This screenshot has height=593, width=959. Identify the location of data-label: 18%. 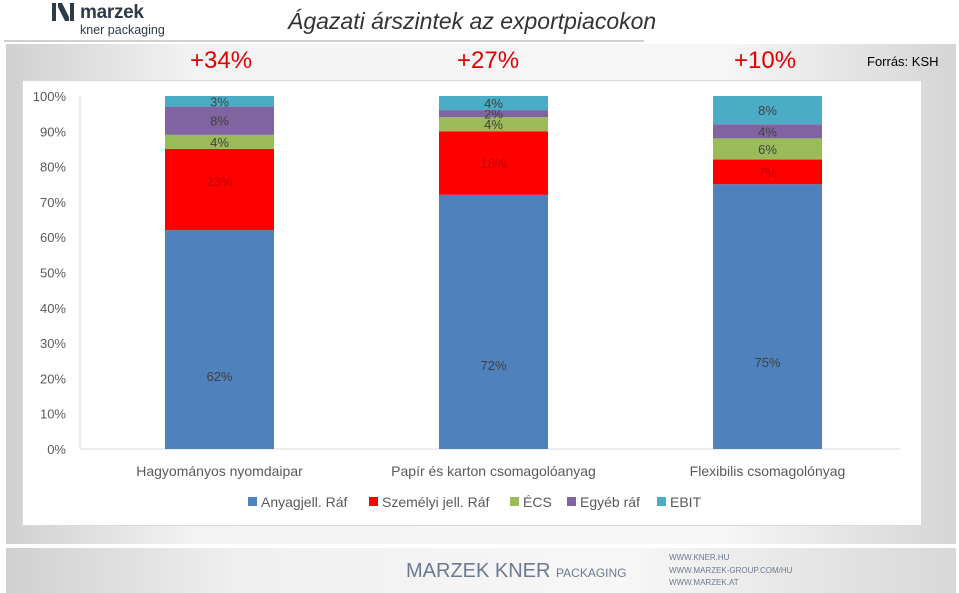
(493, 163).